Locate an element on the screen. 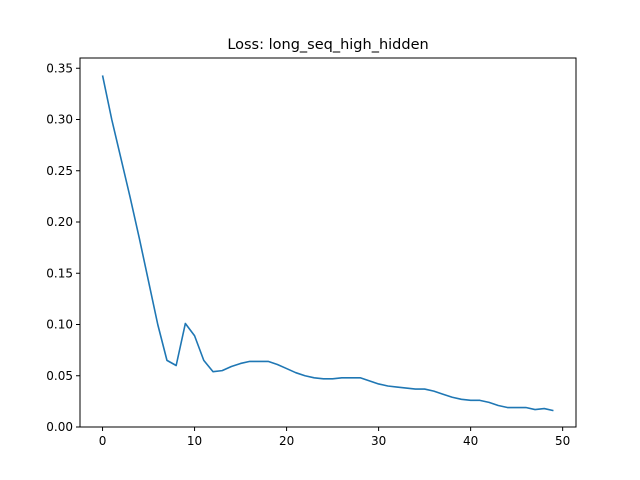  x-tick-label: 30 is located at coordinates (378, 441).